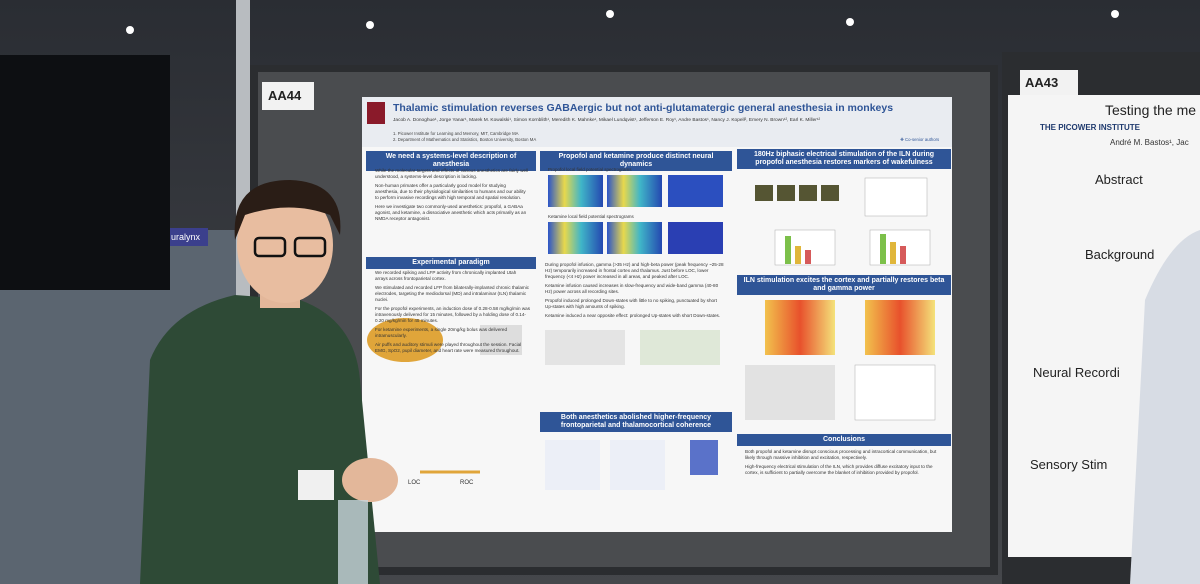 This screenshot has width=1200, height=584. Describe the element at coordinates (1149, 142) in the screenshot. I see `neighbor-author: André M. Bastos¹, Jac` at that location.